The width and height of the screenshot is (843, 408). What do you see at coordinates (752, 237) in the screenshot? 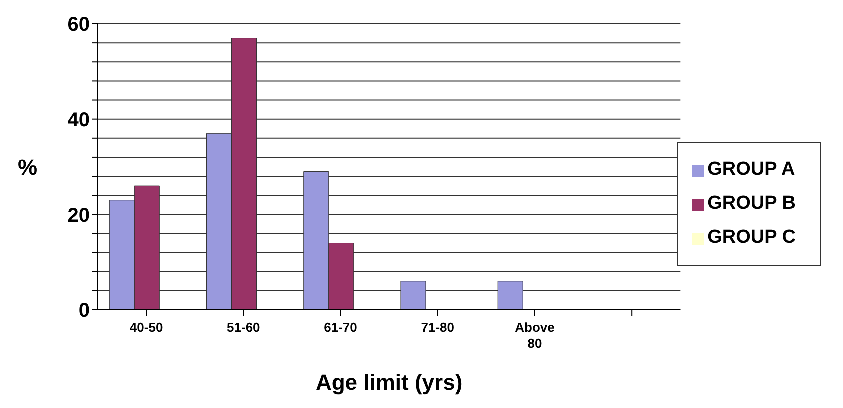
I see `legend-label: GROUP C` at bounding box center [752, 237].